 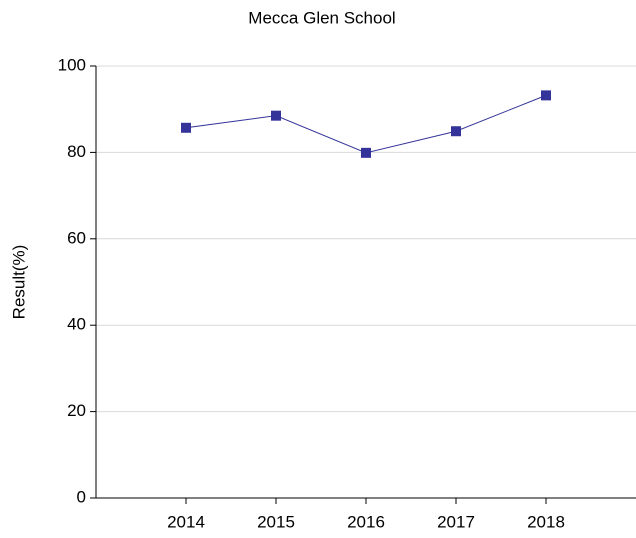 I want to click on y-tick-label: 80, so click(x=76, y=151).